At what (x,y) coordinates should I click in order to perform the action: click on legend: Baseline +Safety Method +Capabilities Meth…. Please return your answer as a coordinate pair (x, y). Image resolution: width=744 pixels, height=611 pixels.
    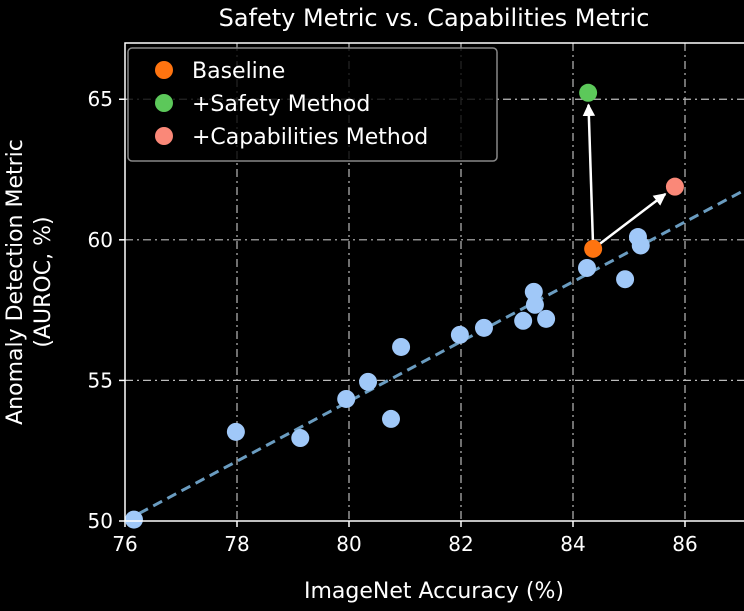
    Looking at the image, I should click on (312, 104).